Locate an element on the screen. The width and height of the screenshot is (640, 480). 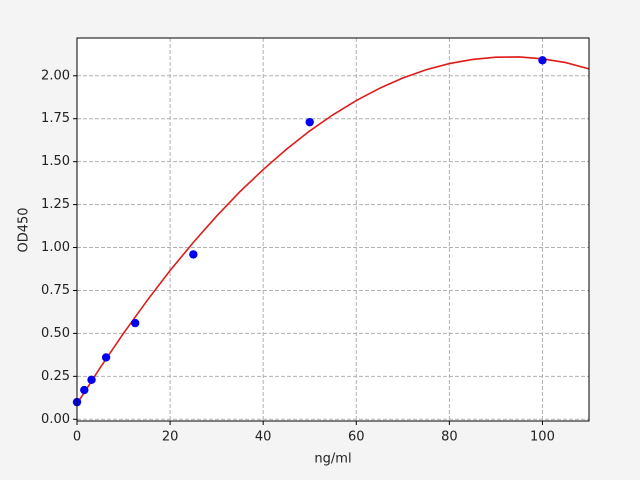
x-tick-label: 60 is located at coordinates (356, 437).